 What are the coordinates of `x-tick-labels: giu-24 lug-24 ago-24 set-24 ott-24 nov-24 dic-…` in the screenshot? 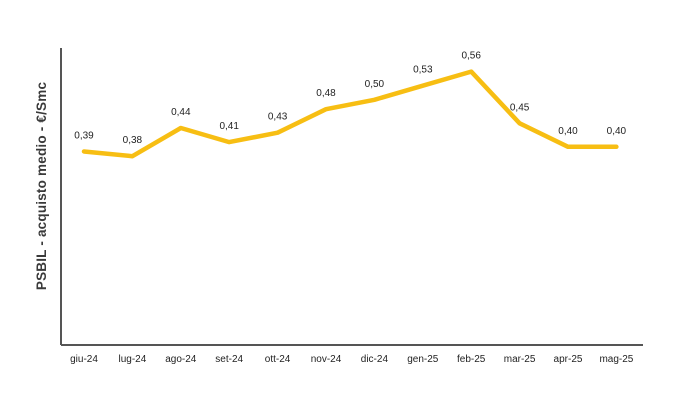 It's located at (352, 359).